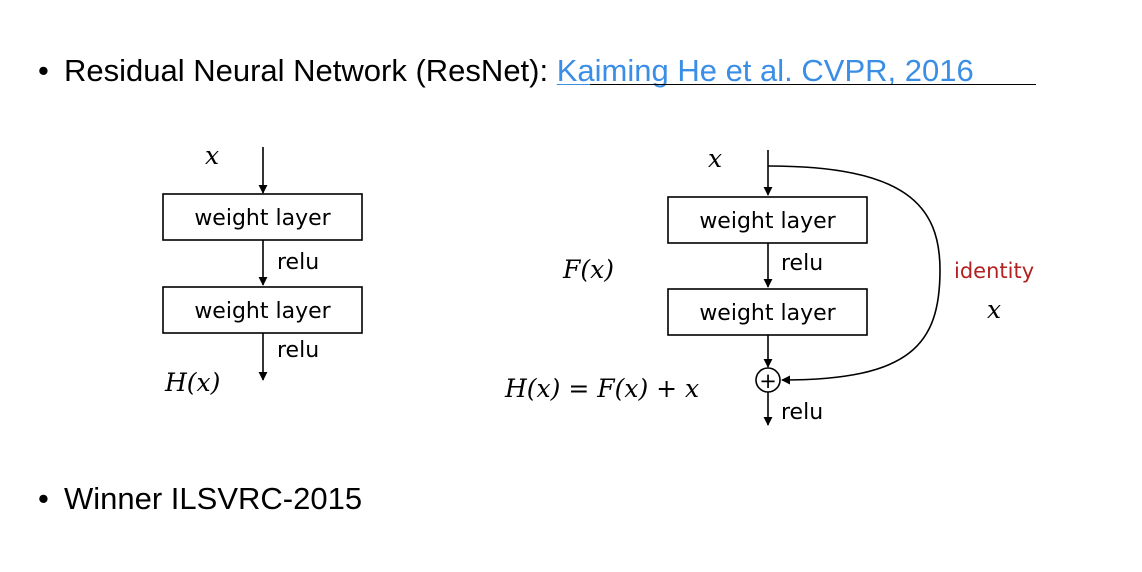 Image resolution: width=1142 pixels, height=572 pixels. What do you see at coordinates (854, 275) in the screenshot?
I see `identity-shortcut-arrow` at bounding box center [854, 275].